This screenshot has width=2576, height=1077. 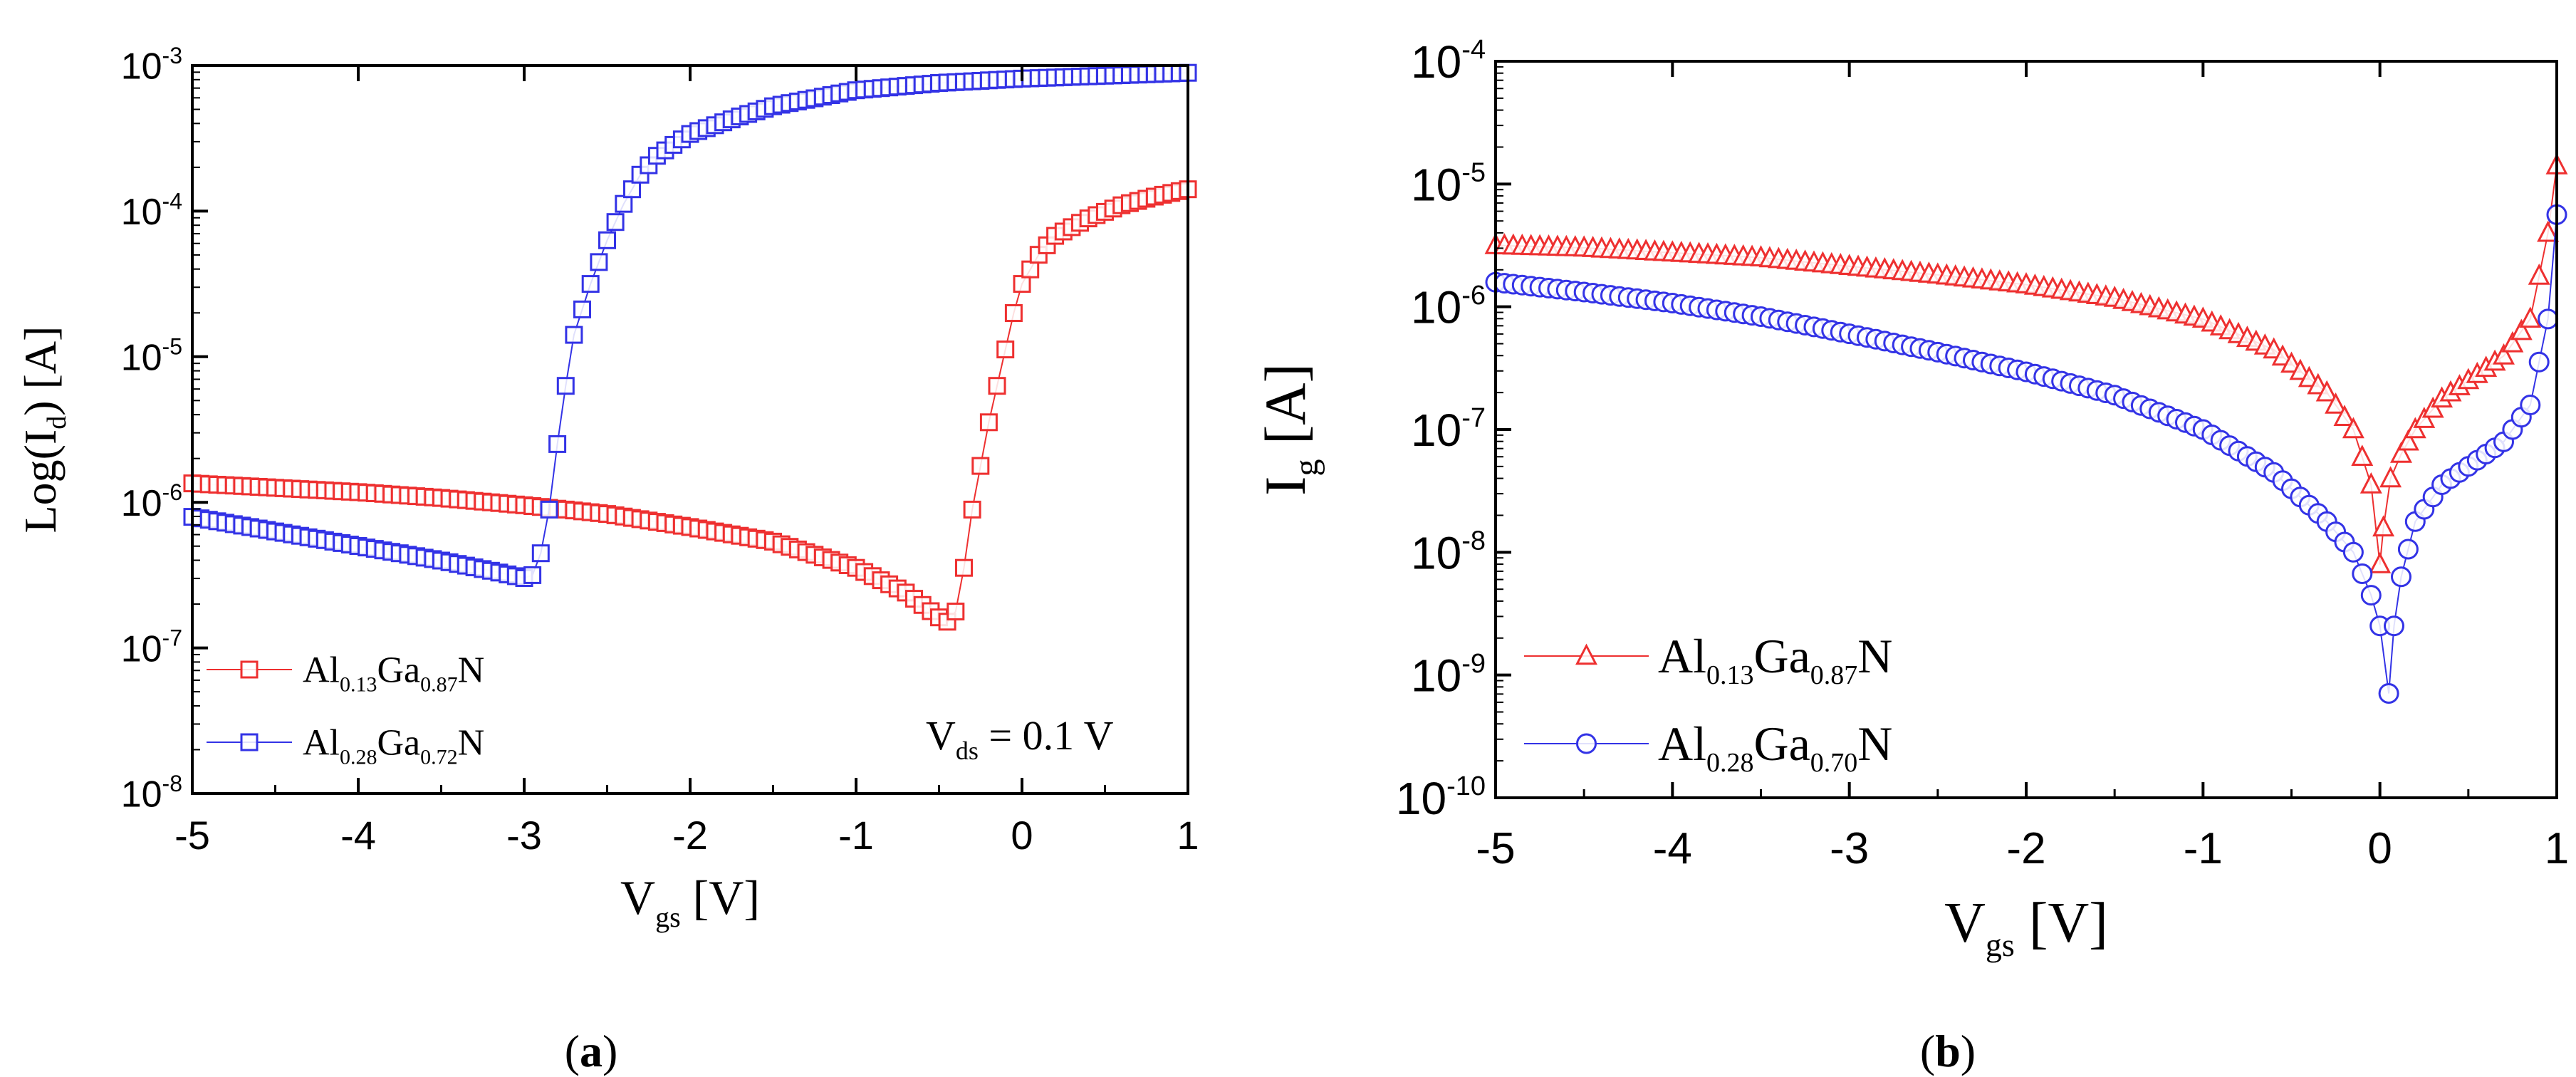 I want to click on panel-b-legend-label-1: Al0.28Ga0.70N, so click(x=1775, y=747).